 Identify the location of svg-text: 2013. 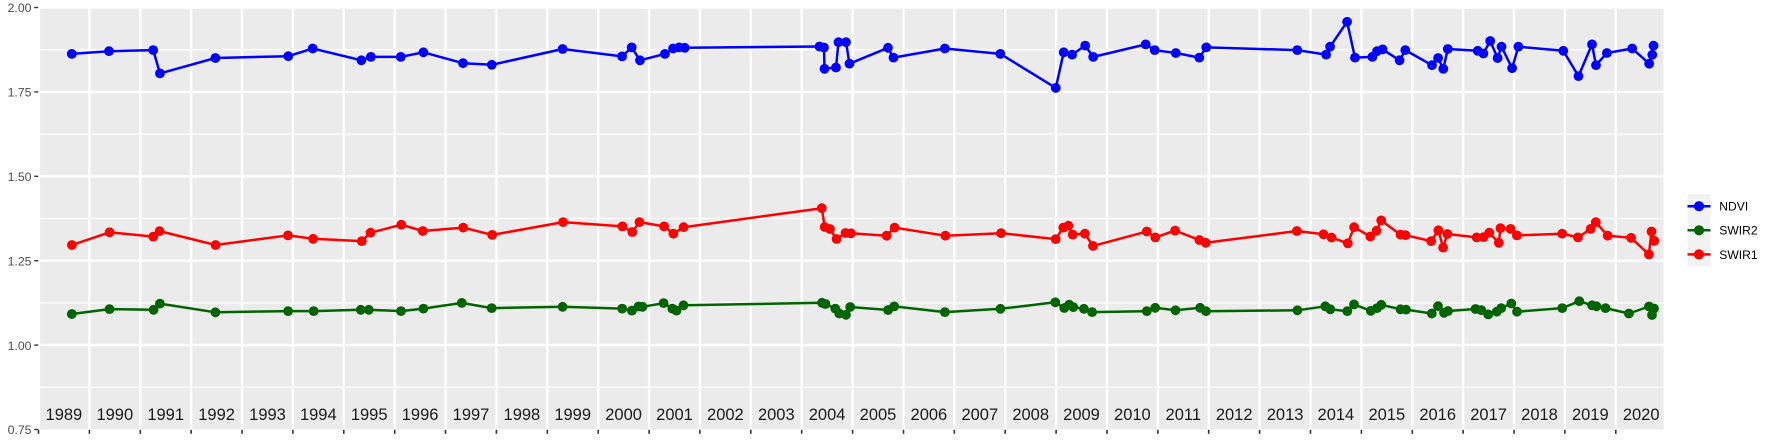
(1285, 415).